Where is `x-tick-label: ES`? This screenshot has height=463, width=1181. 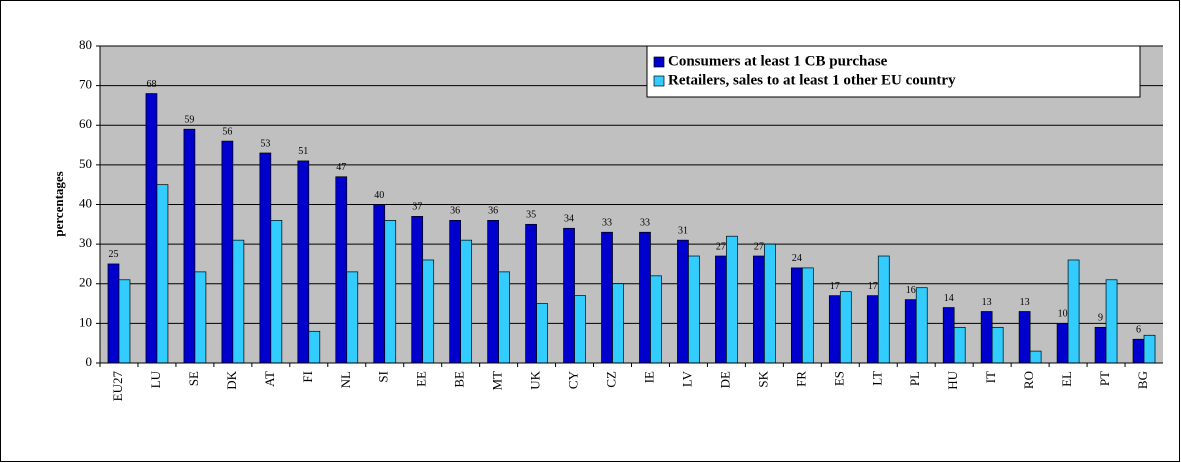 x-tick-label: ES is located at coordinates (838, 378).